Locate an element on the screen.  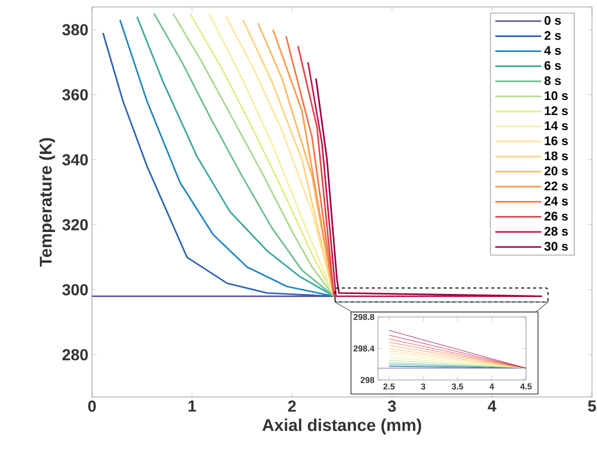
legend-label: 28 s is located at coordinates (556, 231).